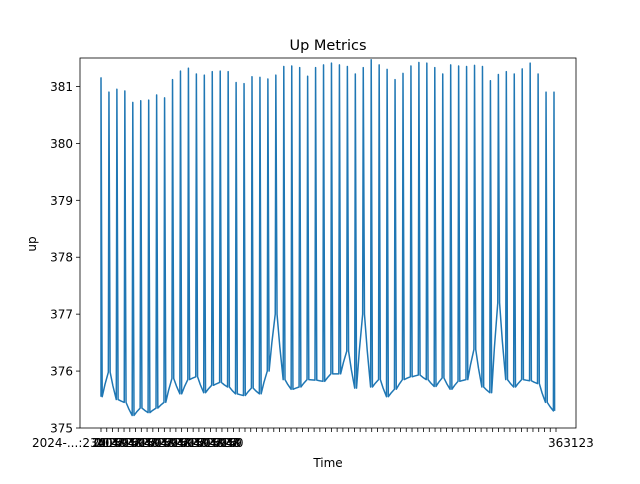  I want to click on y-tick-label: 379, so click(61, 201).